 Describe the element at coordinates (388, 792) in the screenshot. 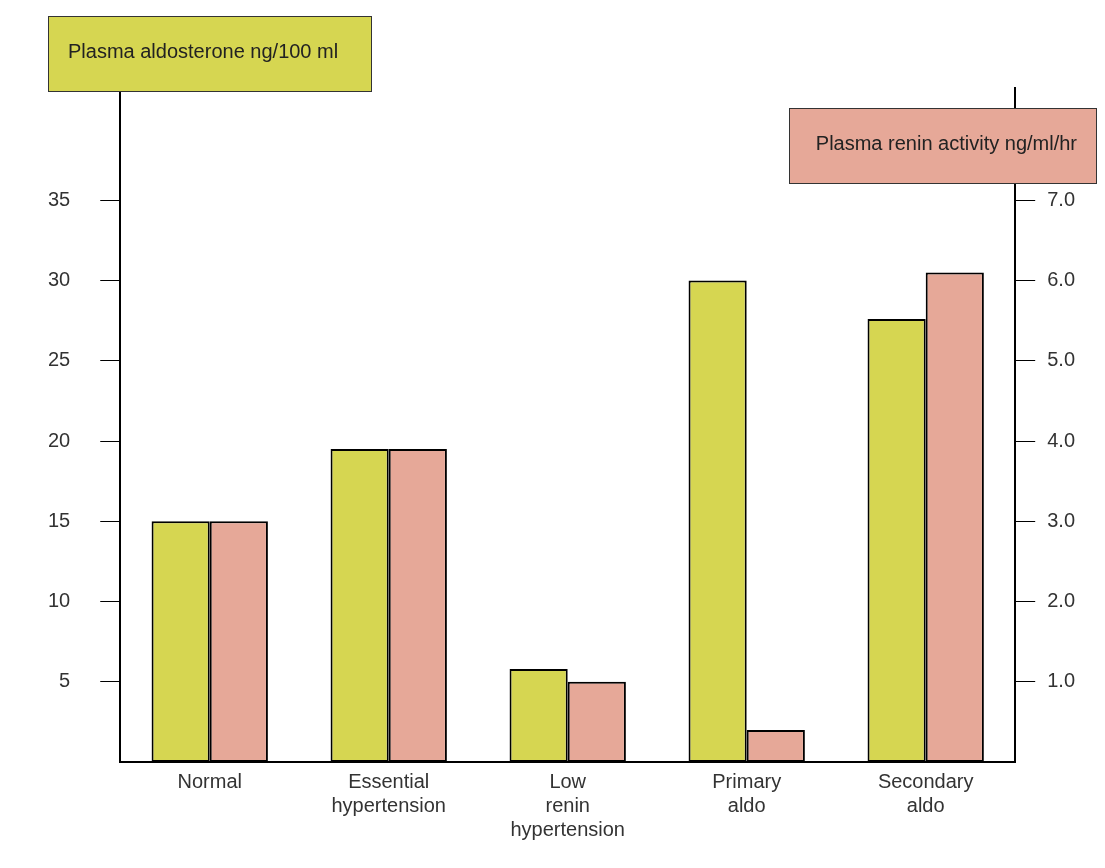

I see `x-tick-label: Essential hypertension` at that location.